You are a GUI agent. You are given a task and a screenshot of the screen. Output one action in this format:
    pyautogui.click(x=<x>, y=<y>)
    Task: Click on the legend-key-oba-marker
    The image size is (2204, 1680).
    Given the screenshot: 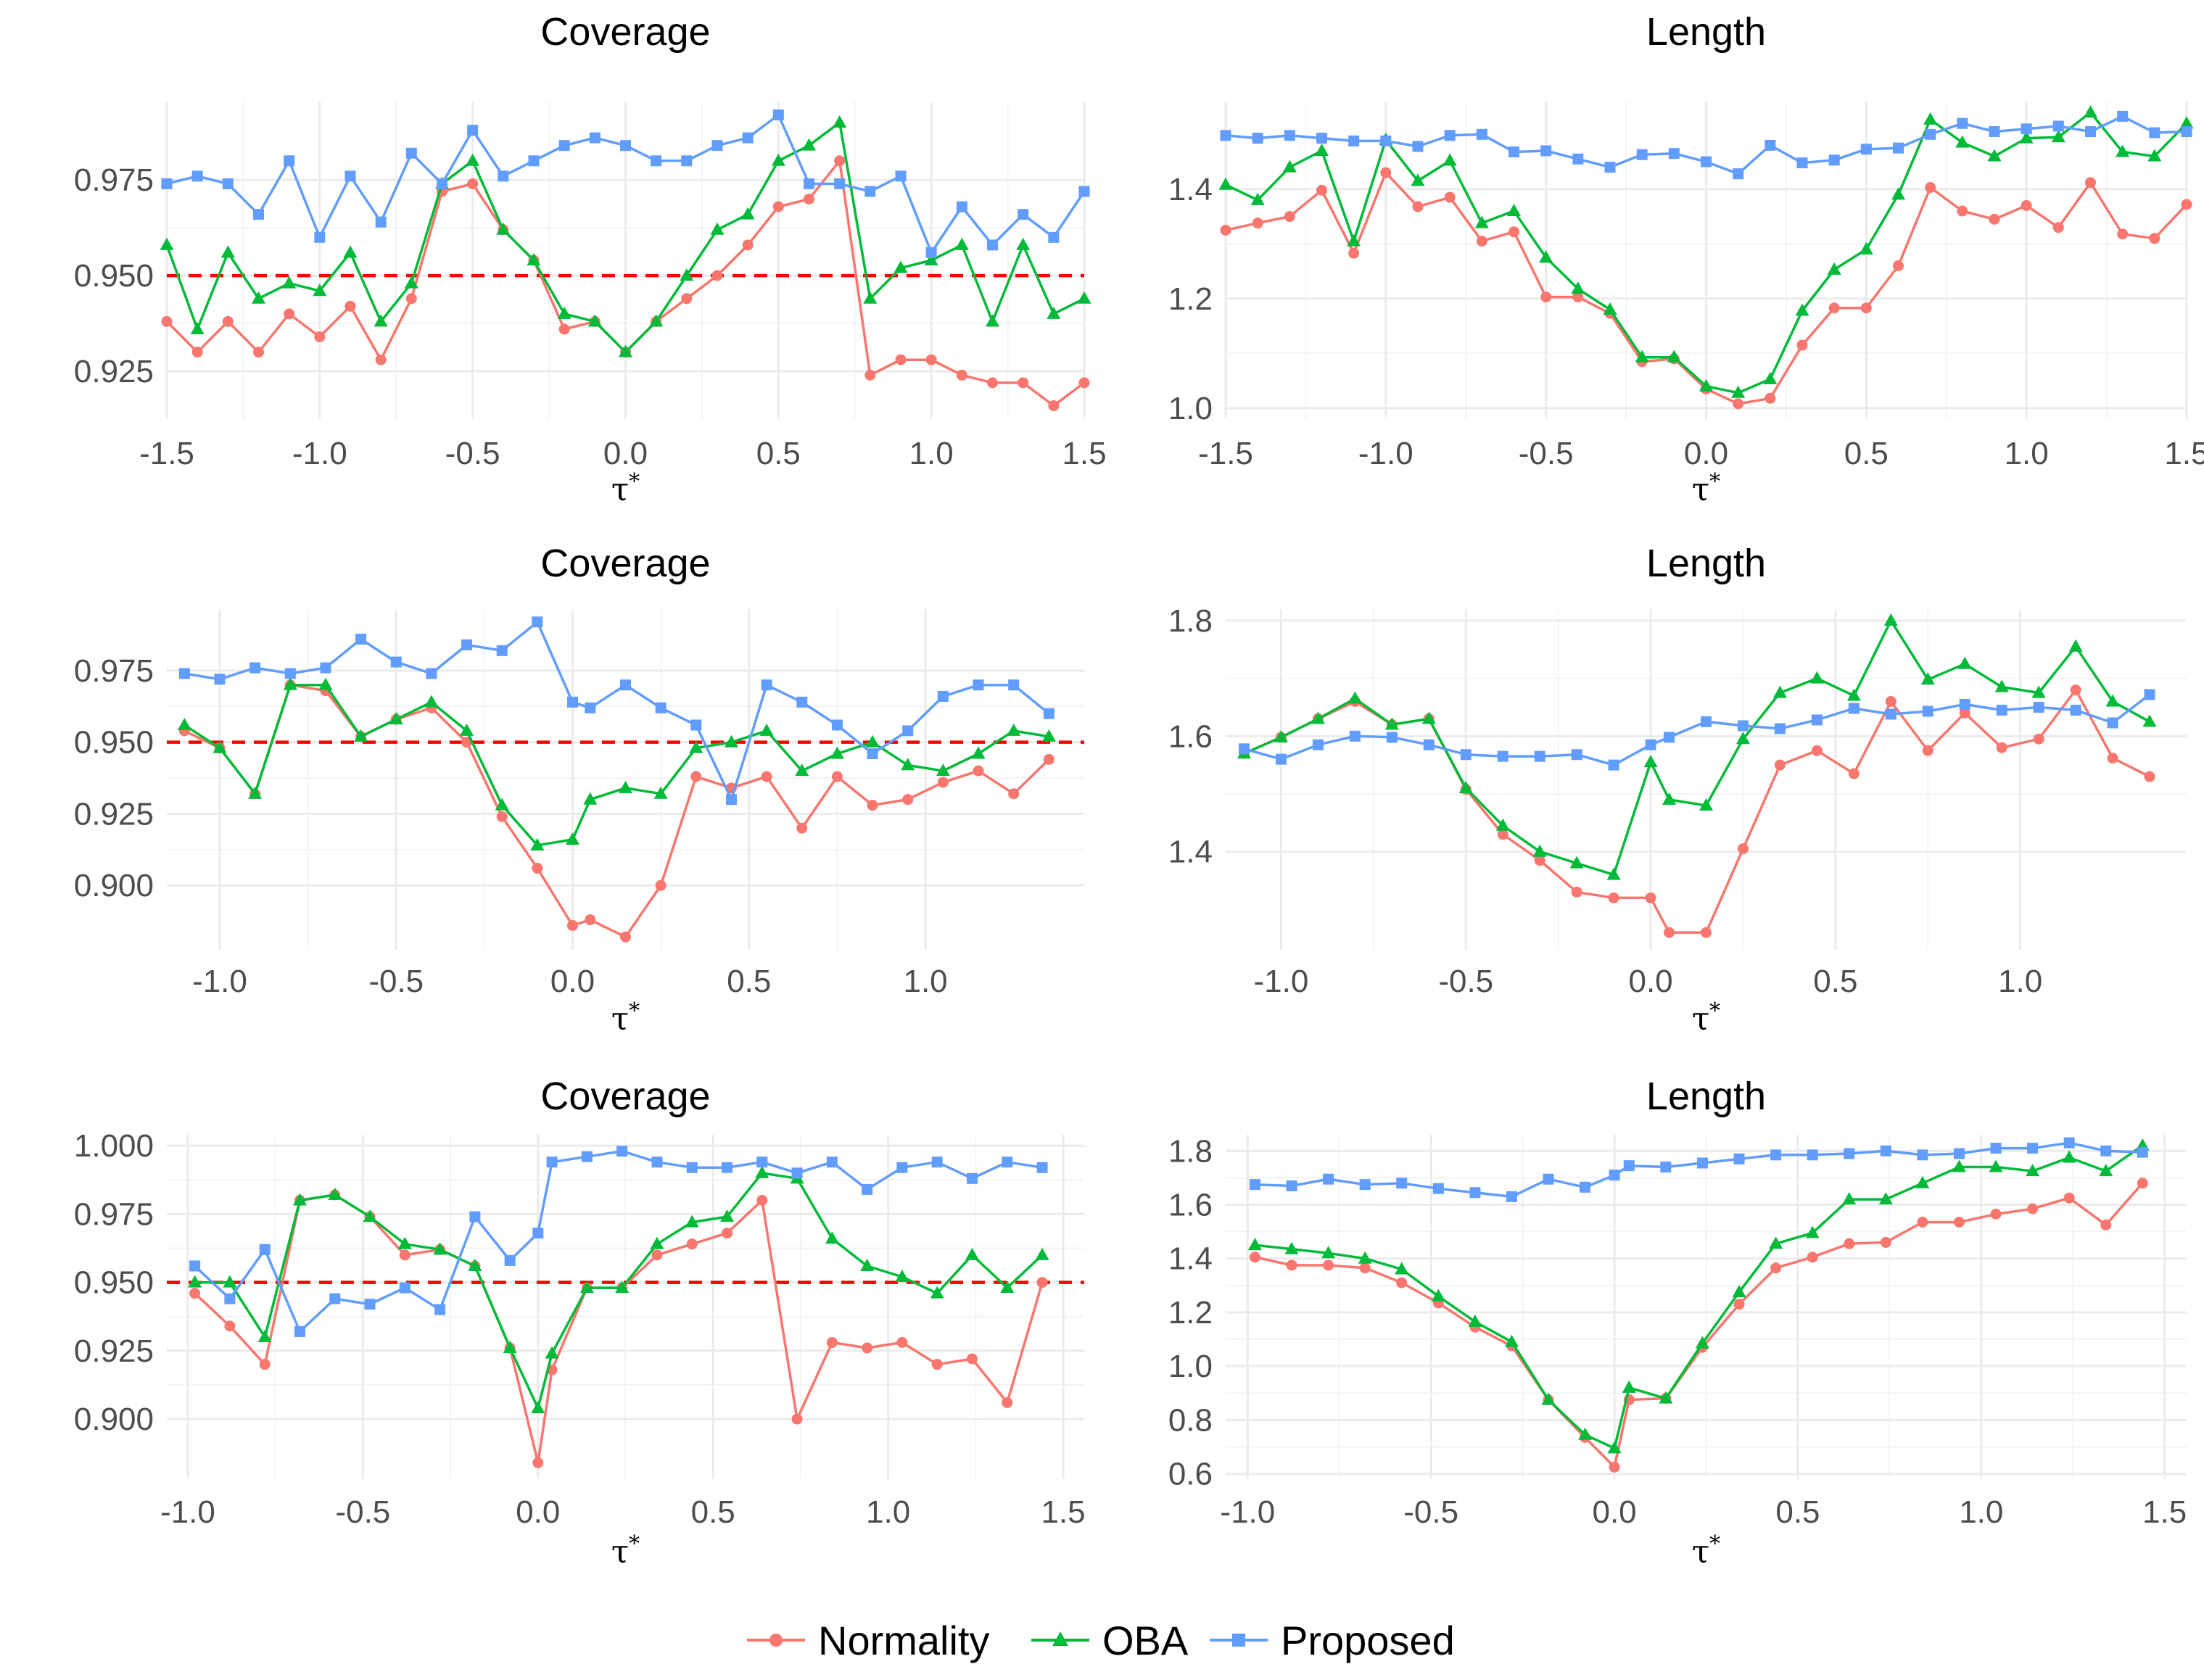 What is the action you would take?
    pyautogui.click(x=1060, y=1638)
    